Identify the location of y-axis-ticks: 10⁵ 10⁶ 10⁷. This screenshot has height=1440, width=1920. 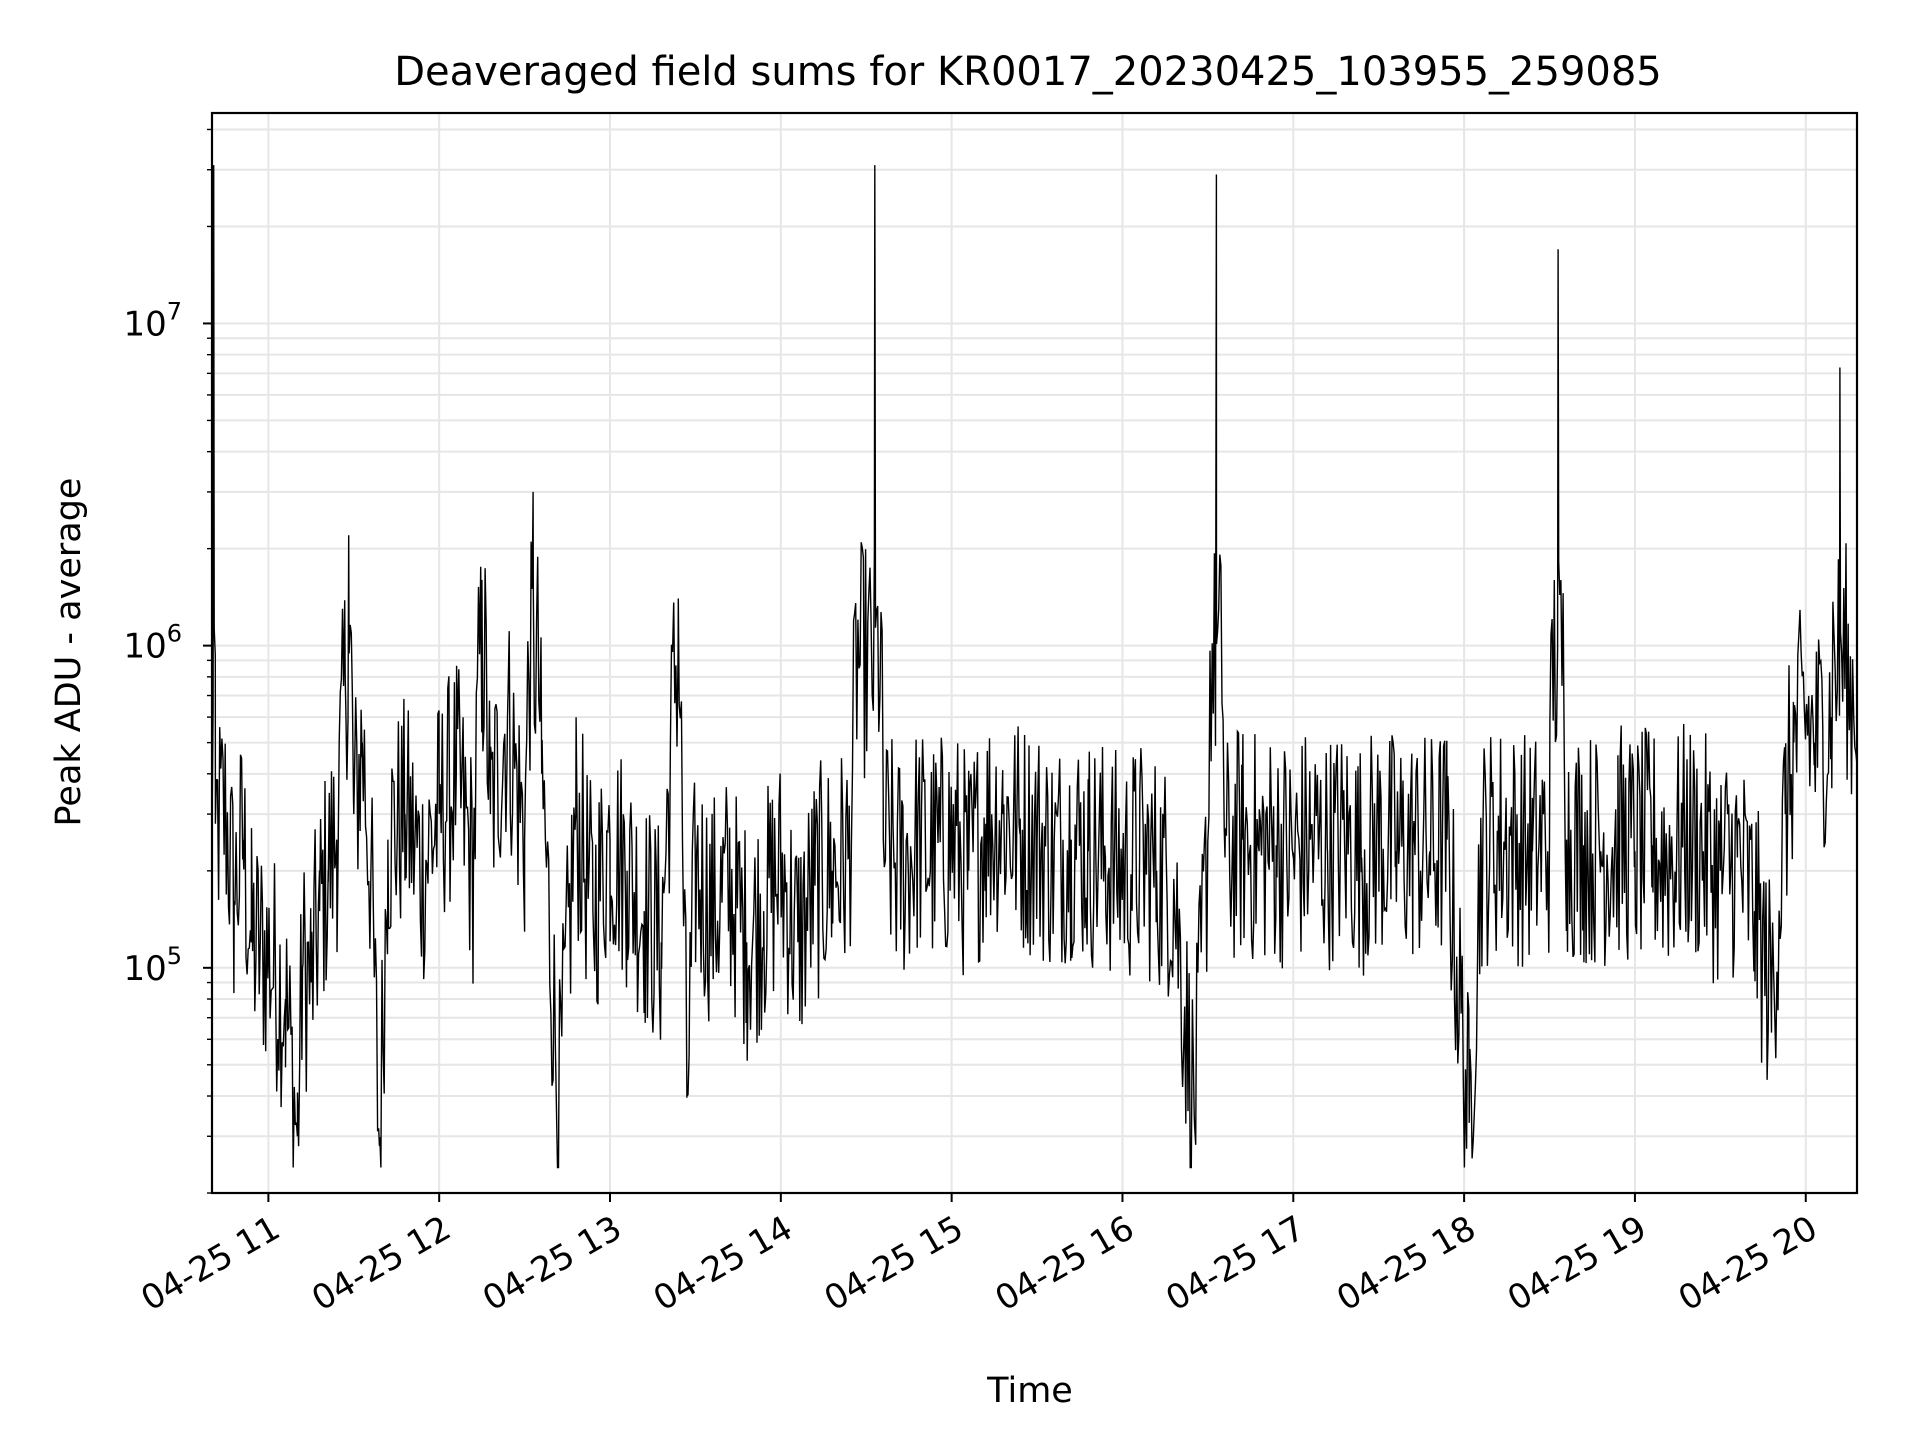
(167, 661).